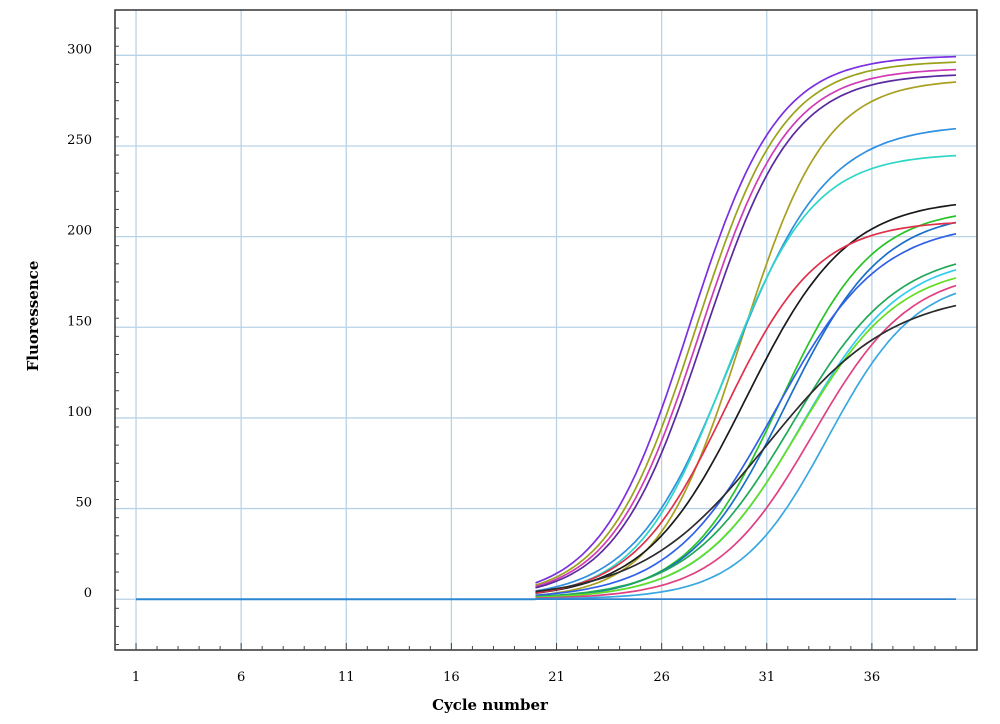  What do you see at coordinates (88, 593) in the screenshot?
I see `y-tick-label: 0` at bounding box center [88, 593].